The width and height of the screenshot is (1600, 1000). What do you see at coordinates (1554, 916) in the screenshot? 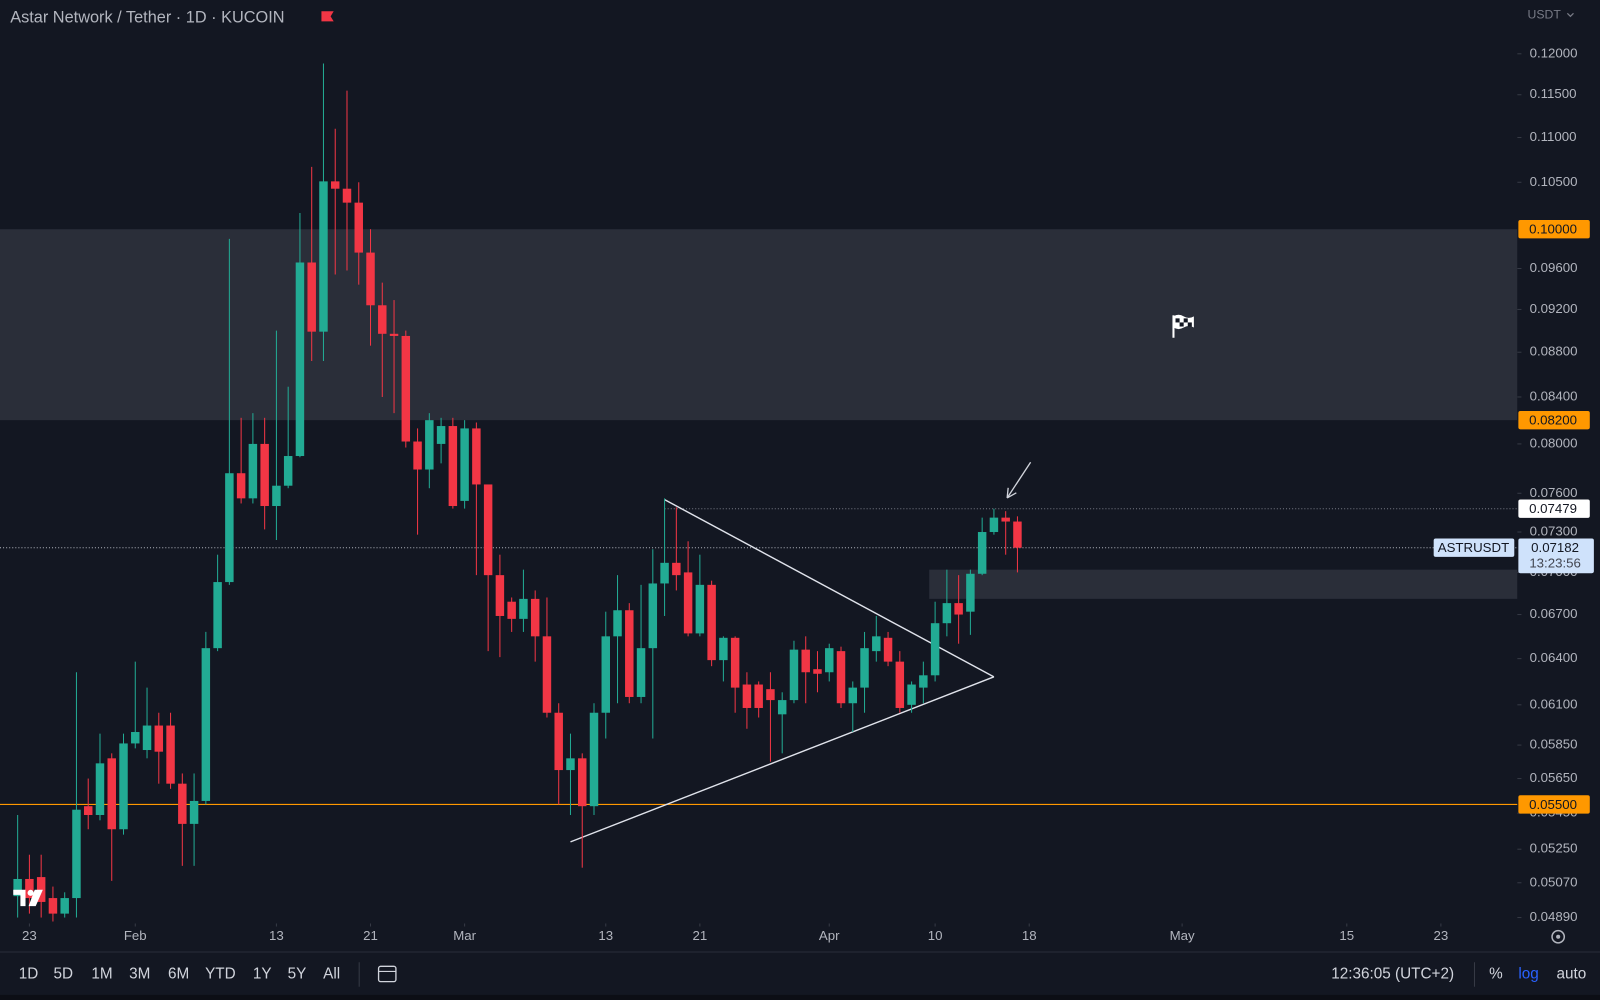
I see `y-tick-label: 0.04890` at bounding box center [1554, 916].